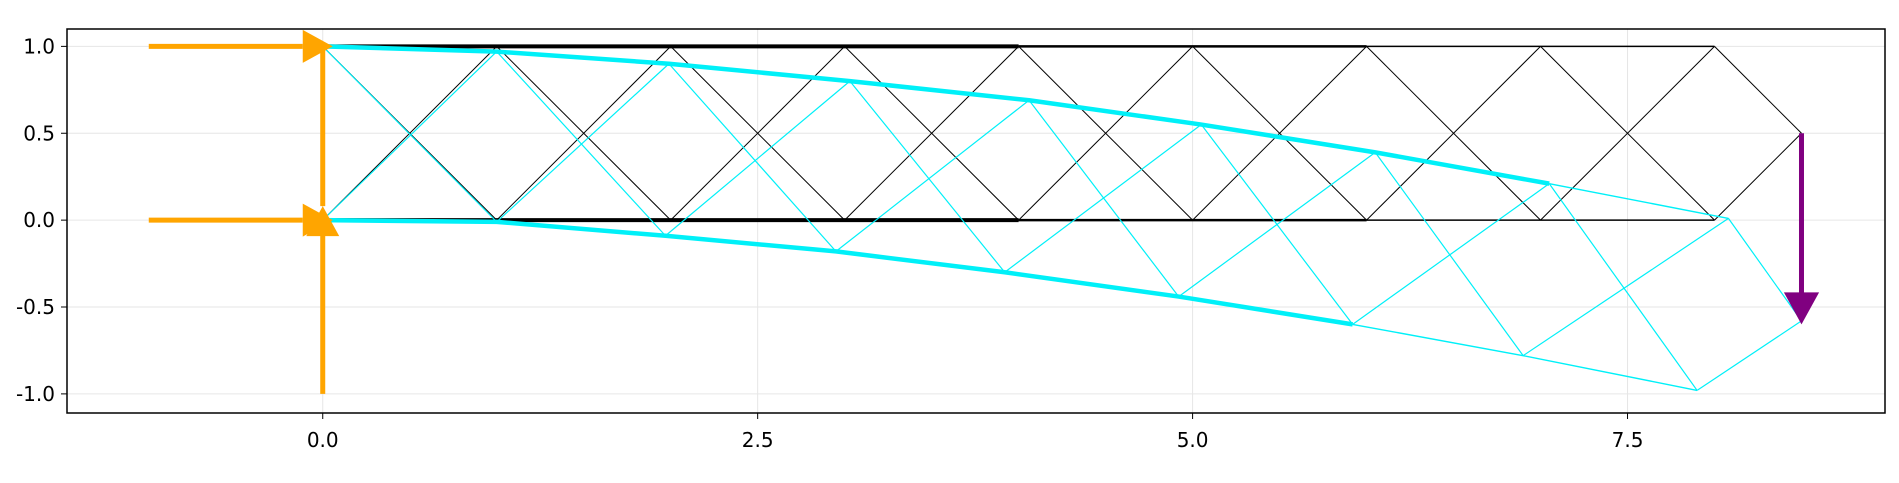 The width and height of the screenshot is (1899, 483). I want to click on y-tick-label: -1.0, so click(35, 394).